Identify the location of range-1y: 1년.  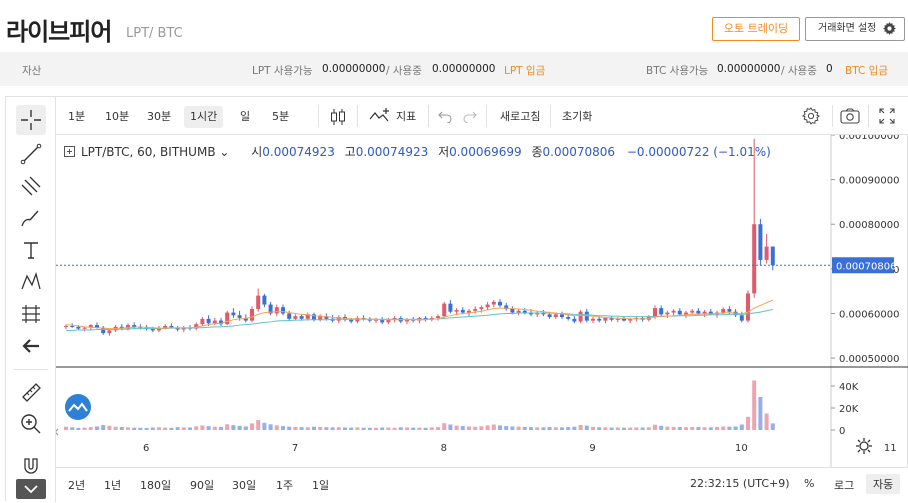
(113, 485).